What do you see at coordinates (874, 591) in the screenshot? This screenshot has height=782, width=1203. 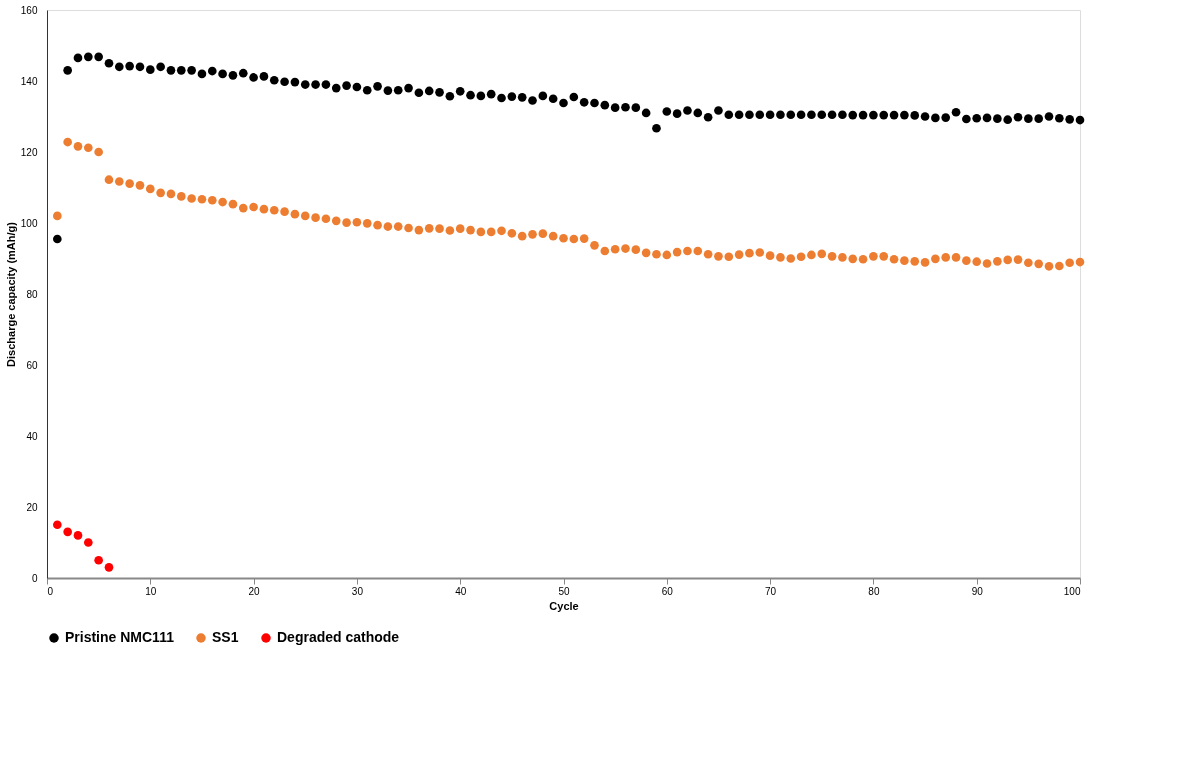 I see `x-tick-label: 80` at bounding box center [874, 591].